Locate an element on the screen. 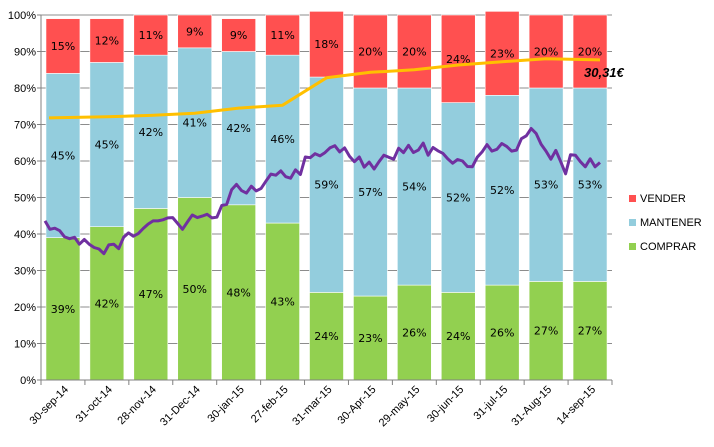  x-tick-label: 31-Dec-14 is located at coordinates (180, 406).